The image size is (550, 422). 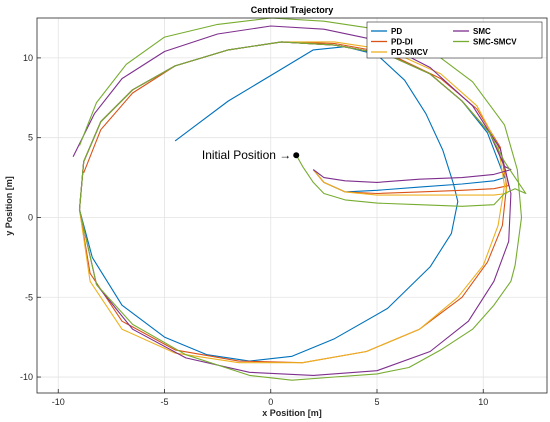 I want to click on initial-position-marker, so click(x=296, y=155).